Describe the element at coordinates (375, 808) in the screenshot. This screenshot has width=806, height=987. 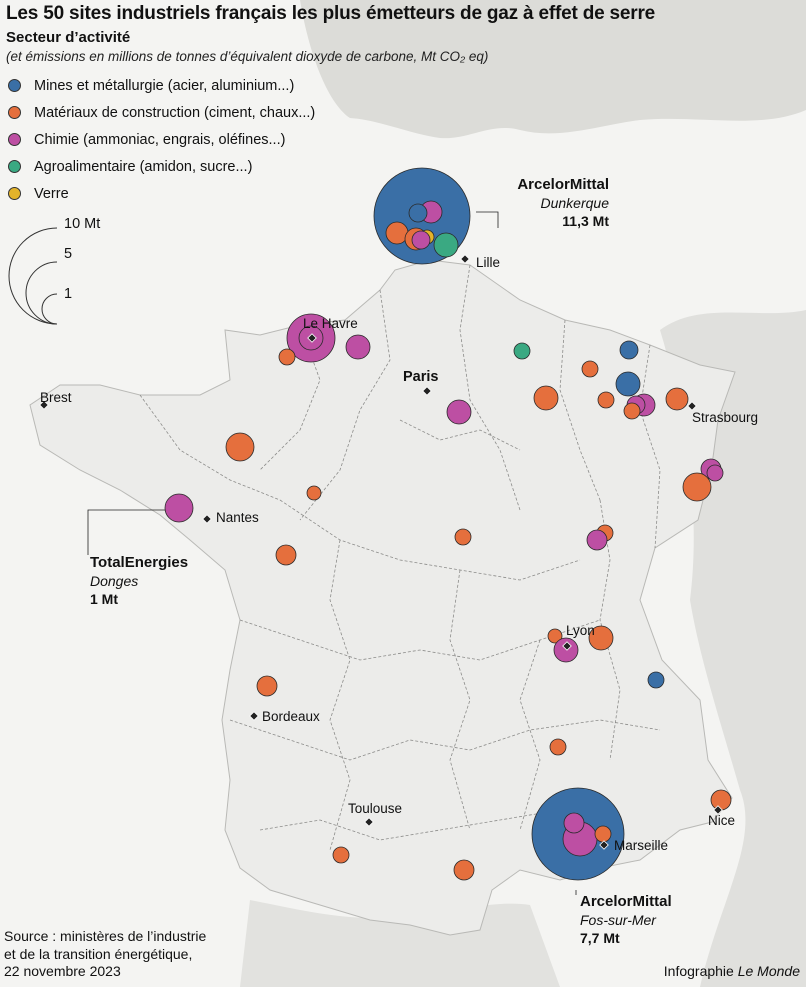
I see `city-label-toulouse: Toulouse` at that location.